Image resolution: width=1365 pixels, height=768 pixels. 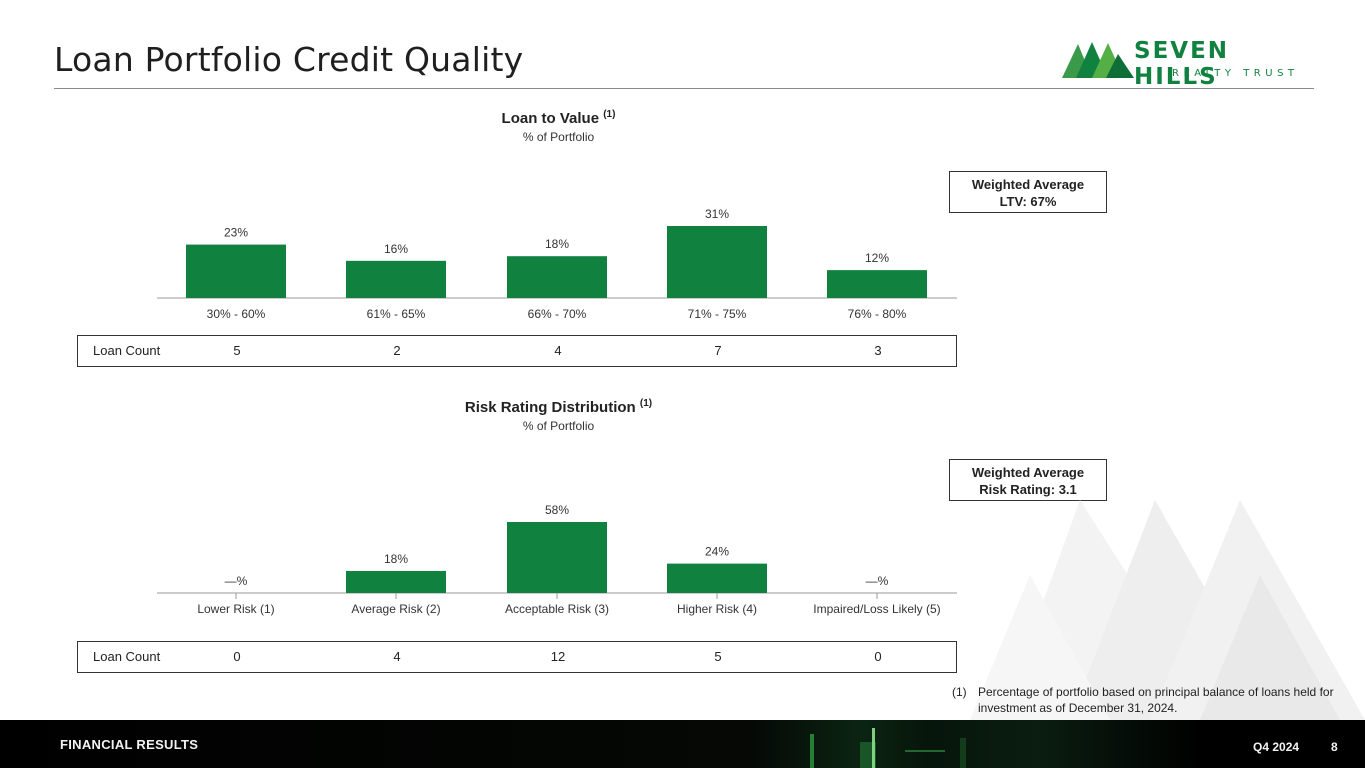 I want to click on footer-bar: FINANCIAL RESULTS Q4 2024 8, so click(x=682, y=744).